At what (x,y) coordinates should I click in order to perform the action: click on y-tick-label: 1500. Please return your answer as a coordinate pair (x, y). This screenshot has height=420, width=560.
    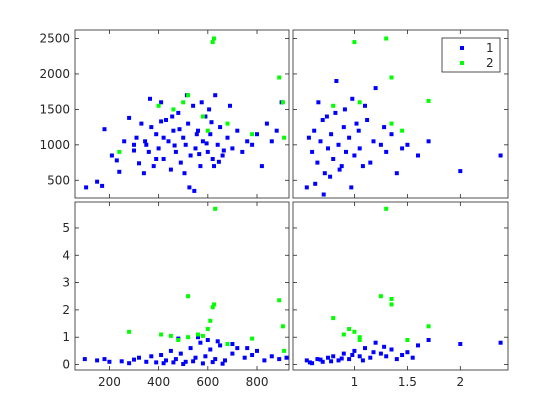
    Looking at the image, I should click on (54, 109).